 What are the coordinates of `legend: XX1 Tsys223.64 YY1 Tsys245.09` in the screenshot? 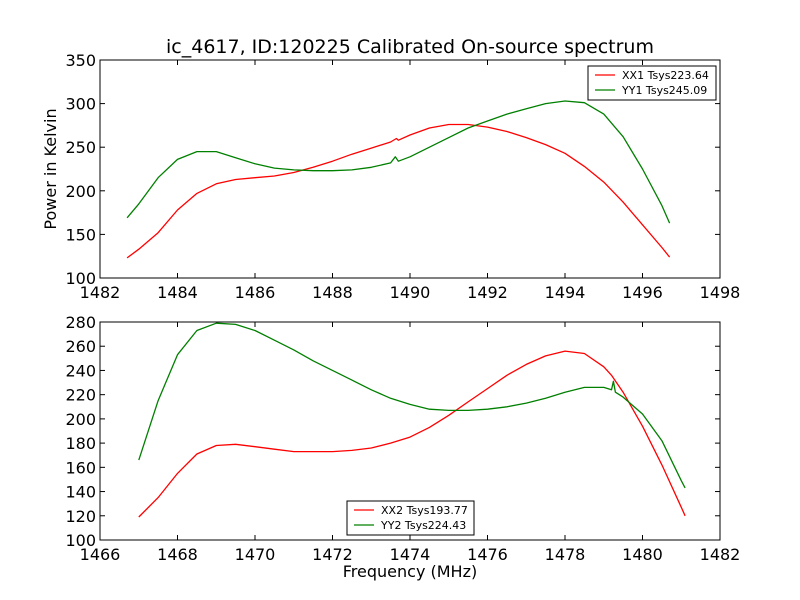 It's located at (652, 83).